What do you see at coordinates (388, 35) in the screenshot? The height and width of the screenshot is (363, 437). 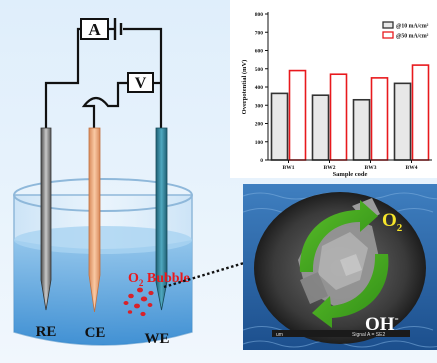 I see `legend-swatch-series2` at bounding box center [388, 35].